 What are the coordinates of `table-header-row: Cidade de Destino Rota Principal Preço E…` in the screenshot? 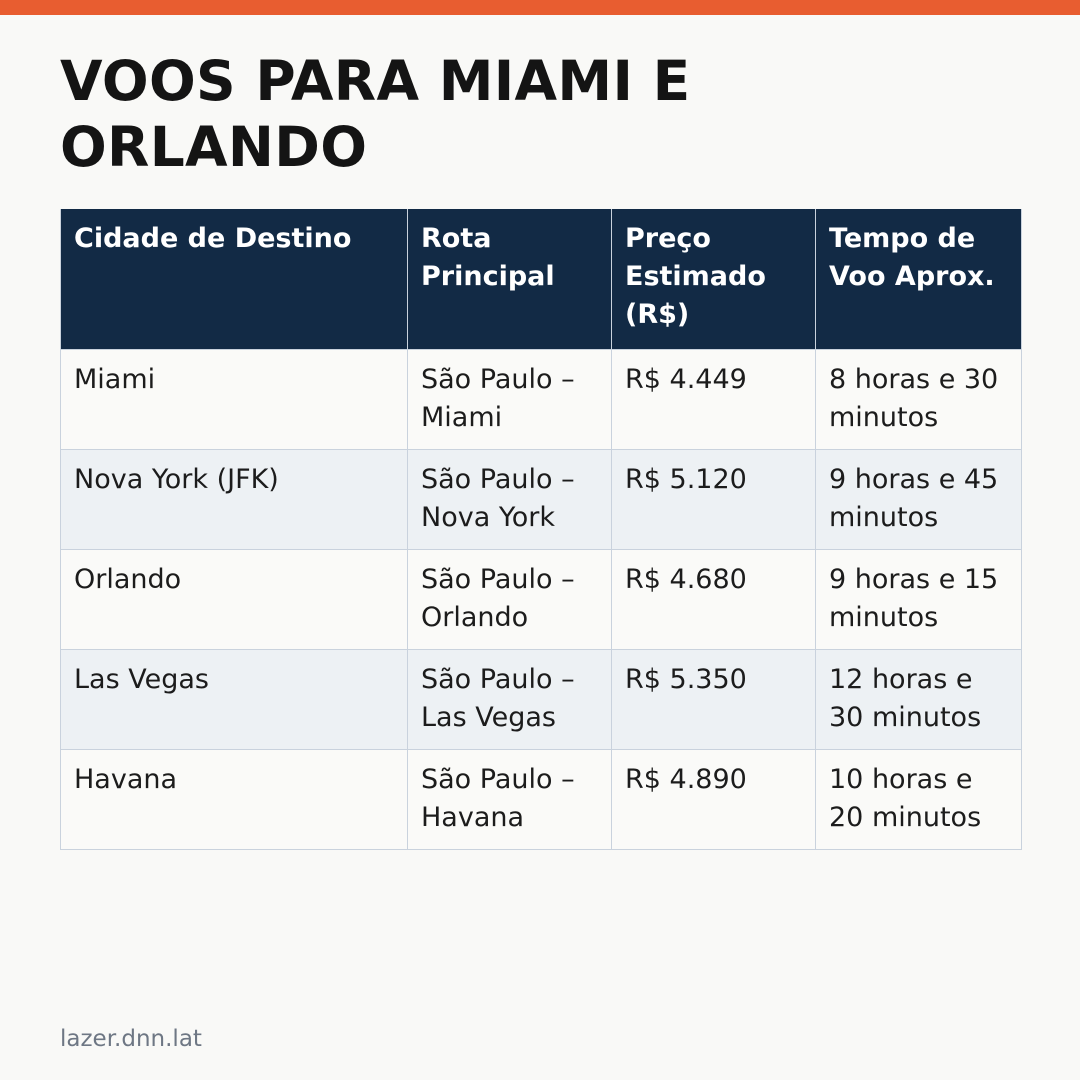 It's located at (541, 279).